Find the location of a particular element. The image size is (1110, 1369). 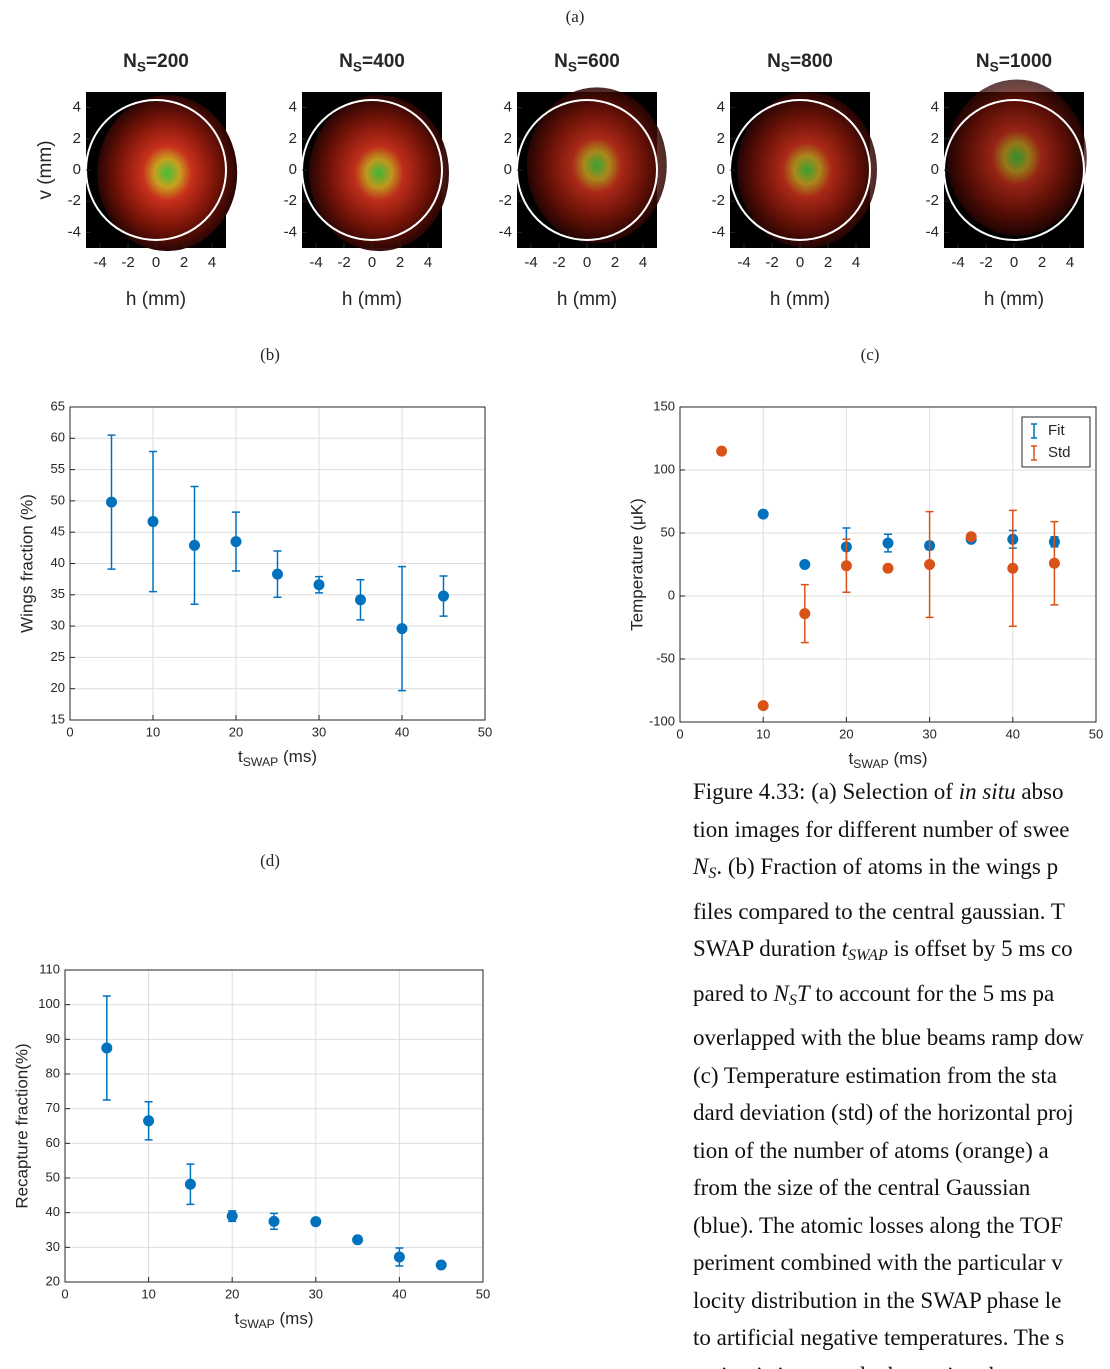

caption-text: Figure 4.33: (a) Selection of is located at coordinates (826, 791).